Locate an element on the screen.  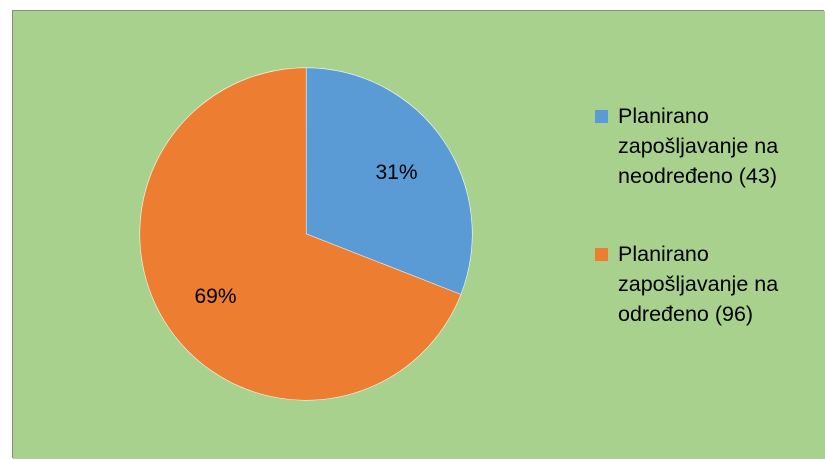
slice-label-odredeno: 69% is located at coordinates (215, 296).